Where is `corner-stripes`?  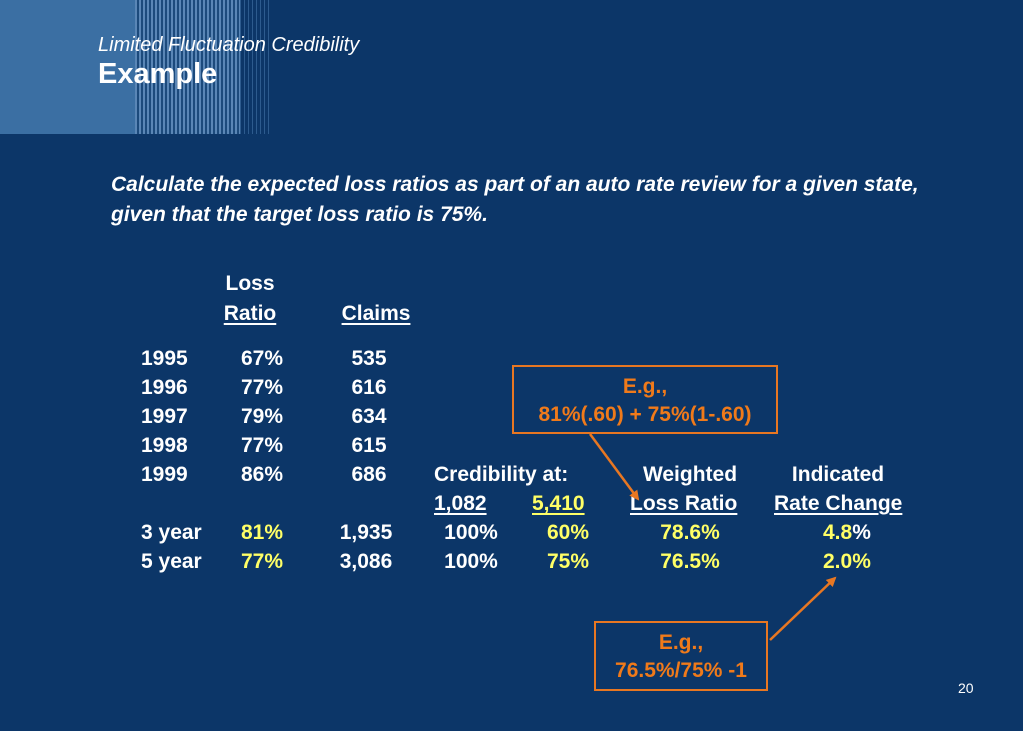 corner-stripes is located at coordinates (187, 67).